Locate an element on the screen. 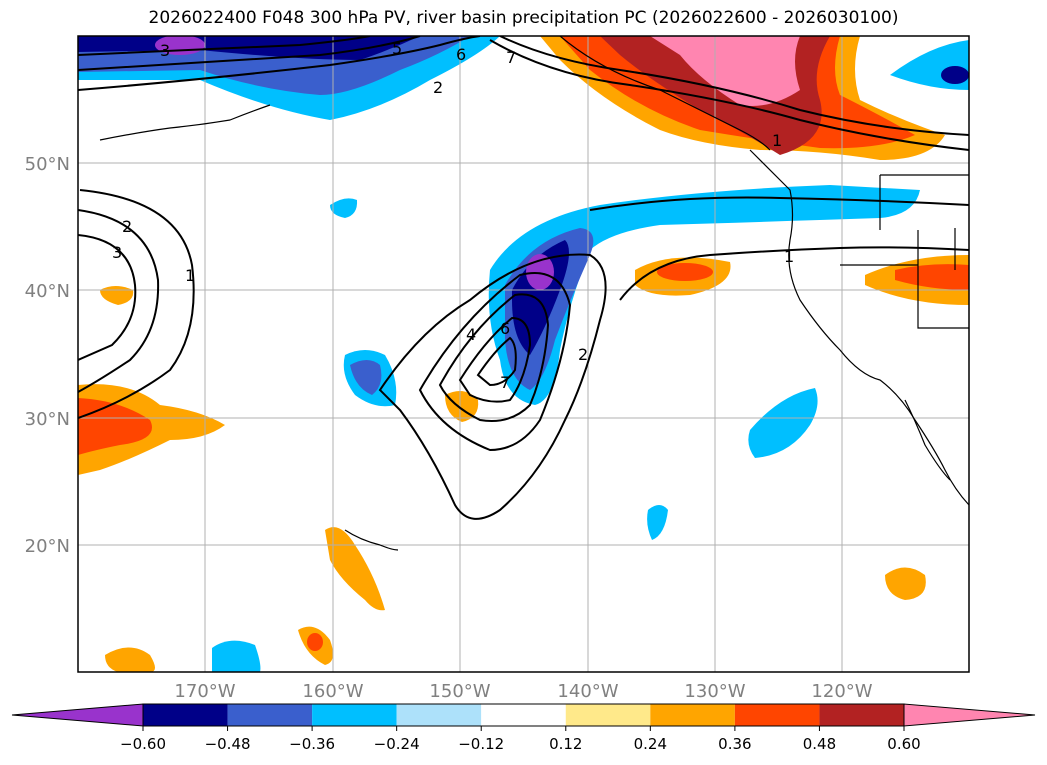 This screenshot has width=1047, height=765. lon-label: 130°W is located at coordinates (714, 691).